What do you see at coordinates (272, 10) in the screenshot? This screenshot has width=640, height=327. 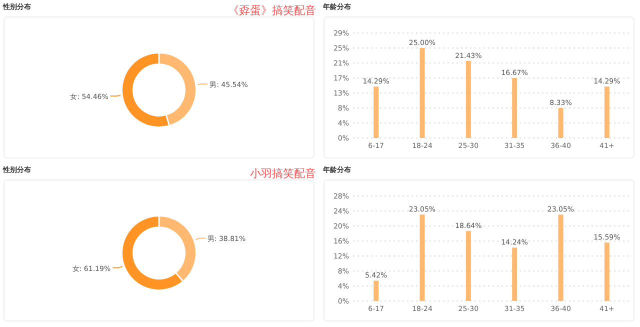 I see `text: 《孬蛋》搞笑配音` at bounding box center [272, 10].